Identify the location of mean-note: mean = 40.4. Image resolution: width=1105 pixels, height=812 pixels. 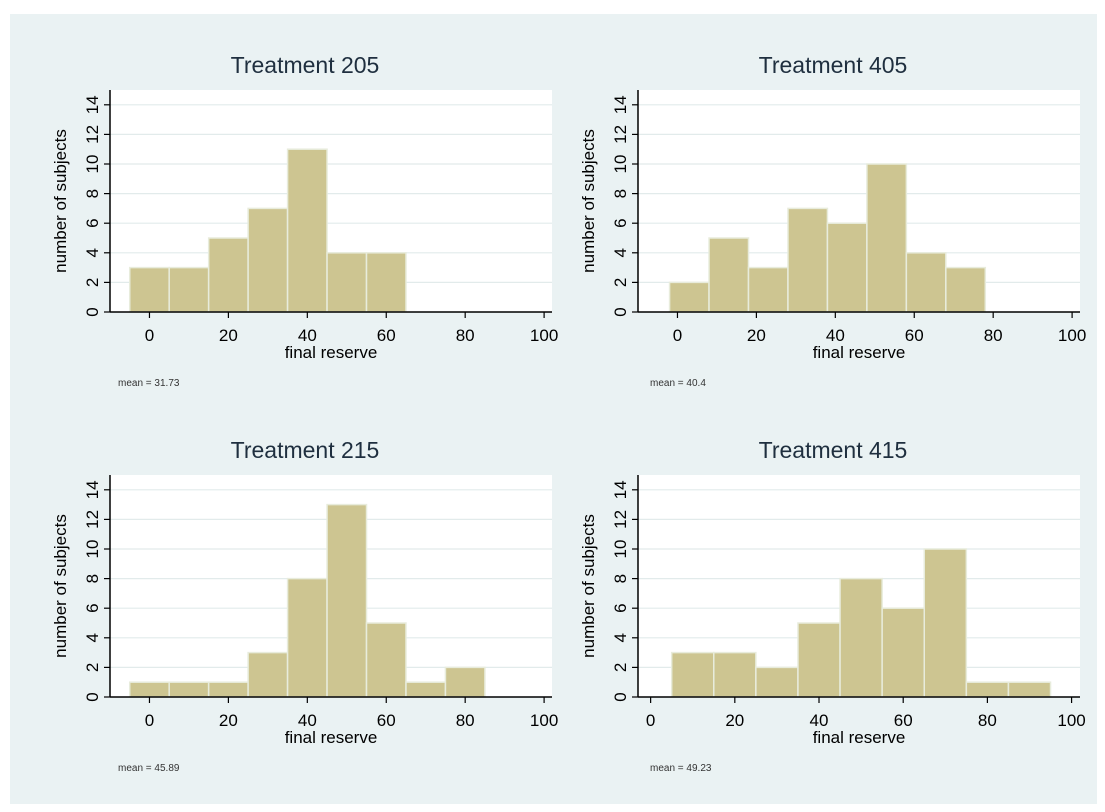
(678, 383).